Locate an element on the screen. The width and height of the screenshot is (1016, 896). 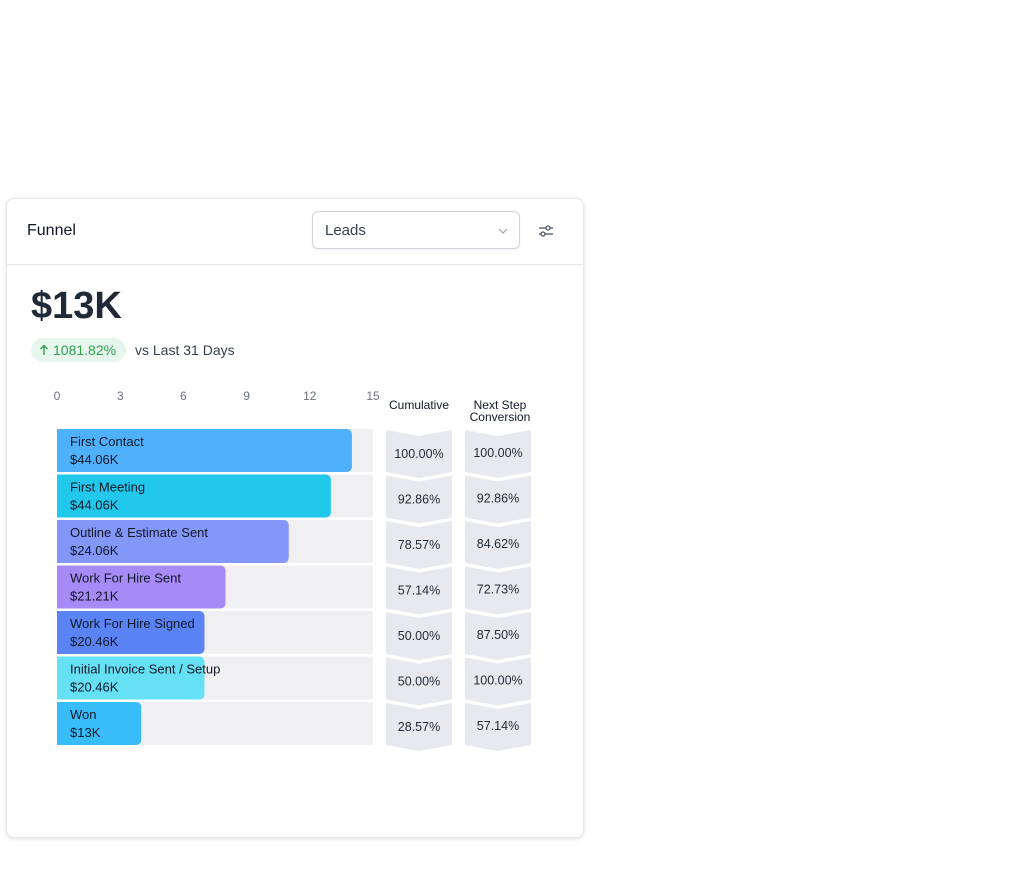
total-value: $13K is located at coordinates (76, 306).